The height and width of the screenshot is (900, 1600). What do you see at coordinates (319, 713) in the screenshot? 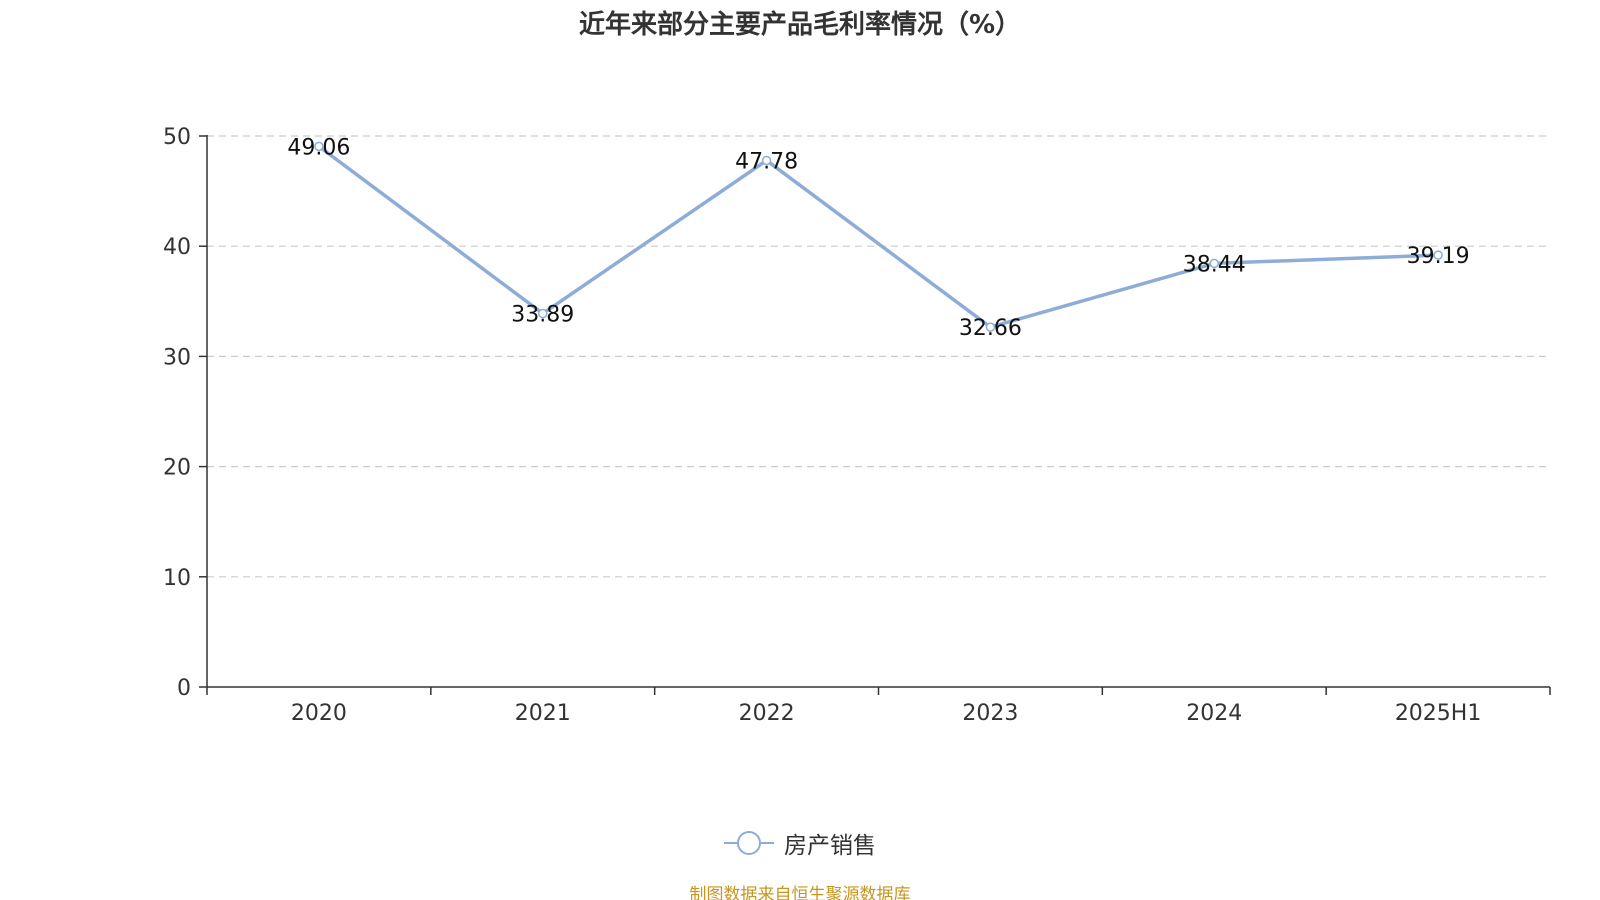
I see `x-tick-label: 2020` at bounding box center [319, 713].